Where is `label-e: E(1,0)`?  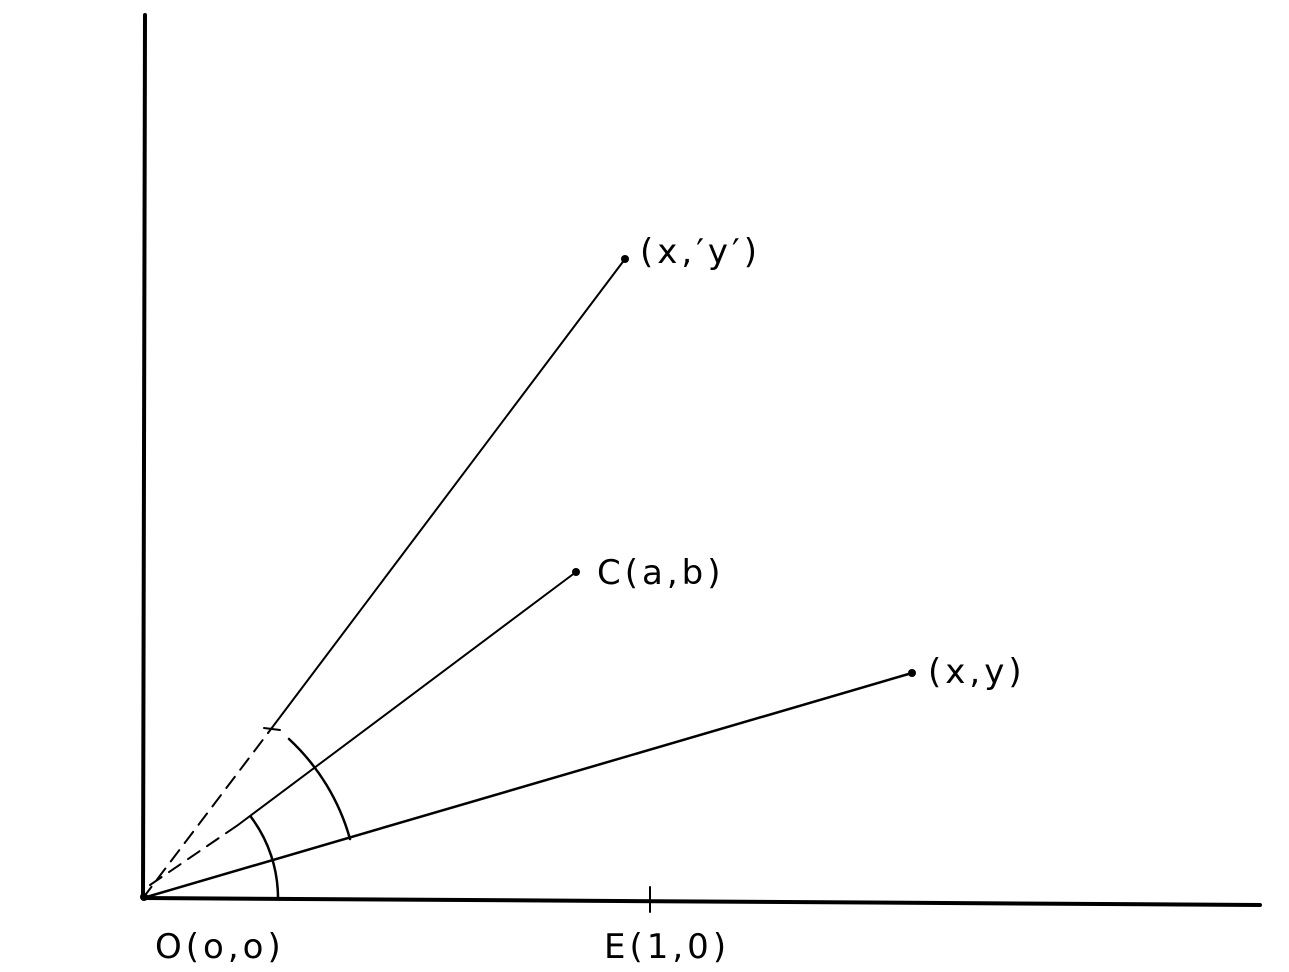
label-e: E(1,0) is located at coordinates (667, 947).